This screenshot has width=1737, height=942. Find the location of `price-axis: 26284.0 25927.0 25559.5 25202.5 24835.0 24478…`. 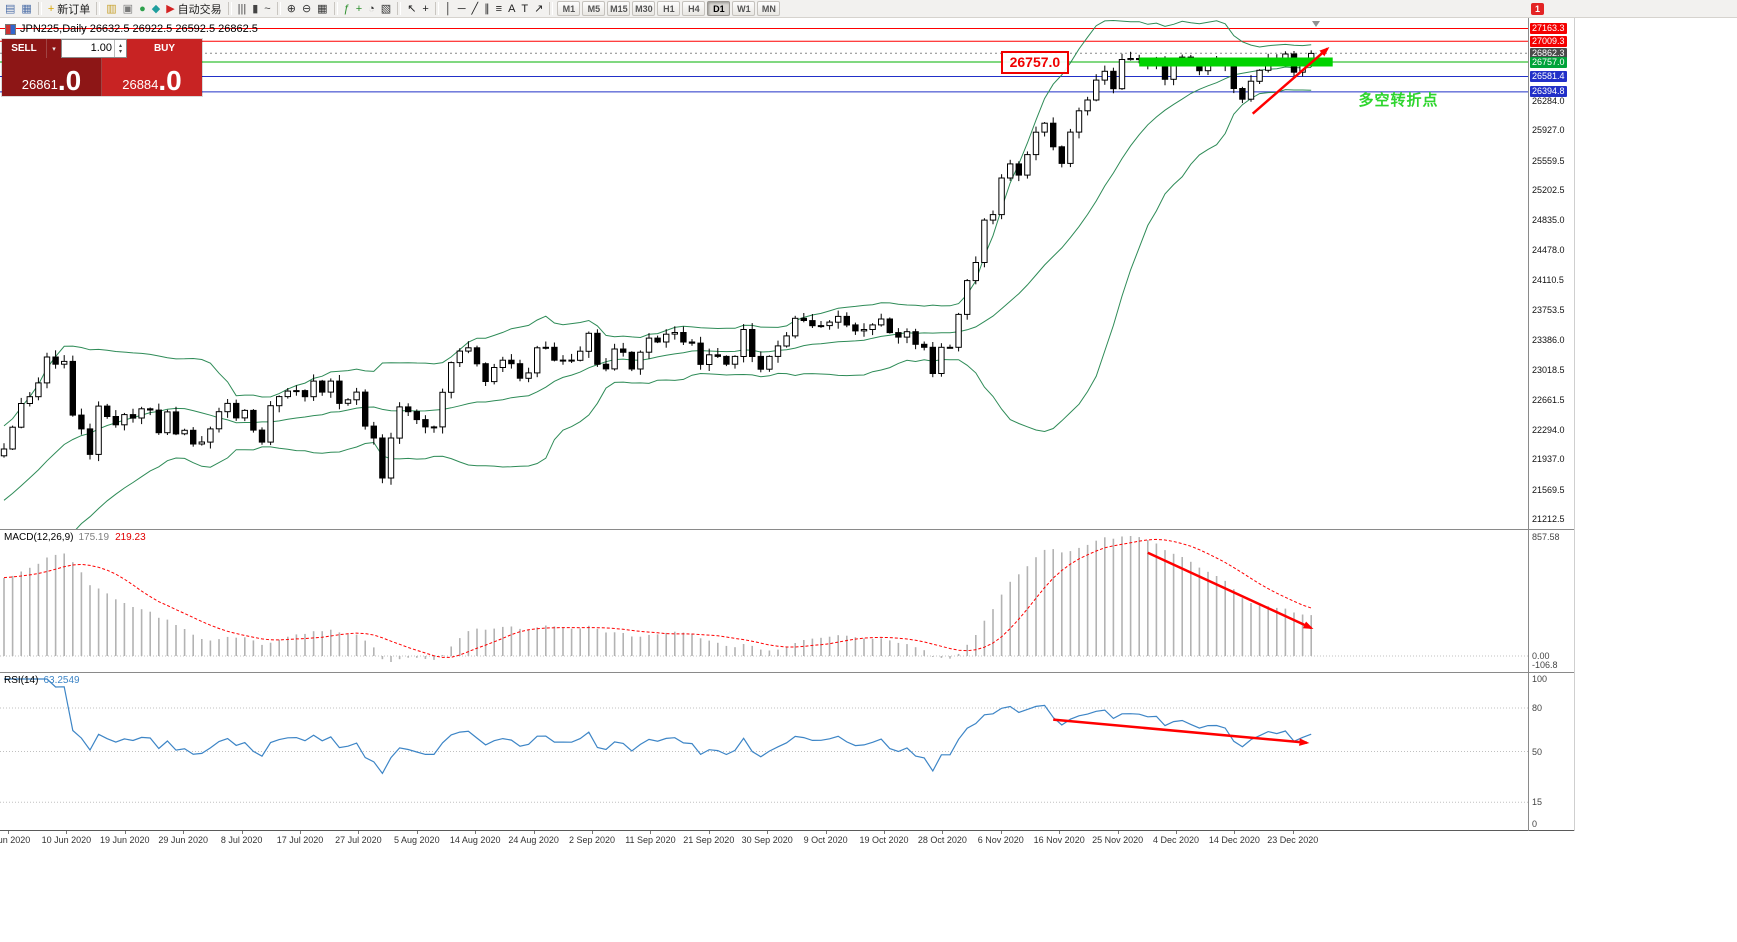

price-axis: 26284.0 25927.0 25559.5 25202.5 24835.0 24478… is located at coordinates (1551, 273).